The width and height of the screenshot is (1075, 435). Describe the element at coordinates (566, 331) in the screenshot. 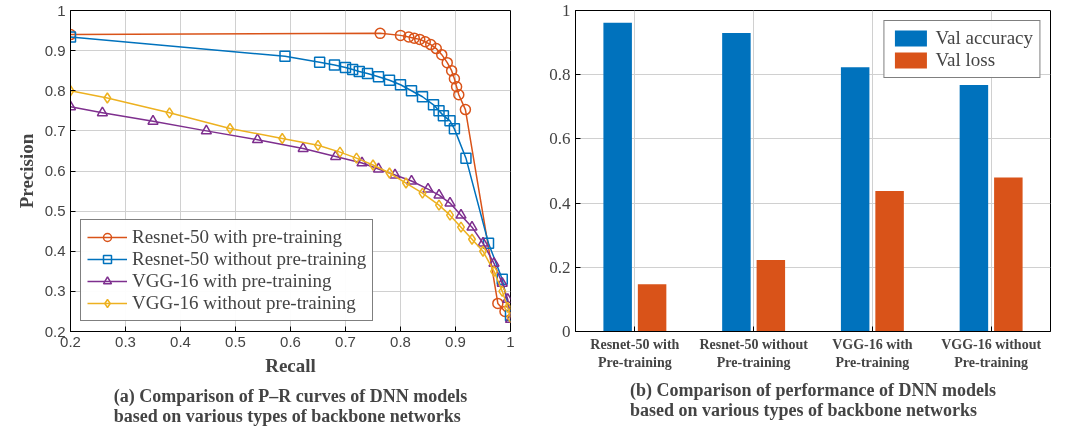

I see `y-tick-label: 0` at that location.